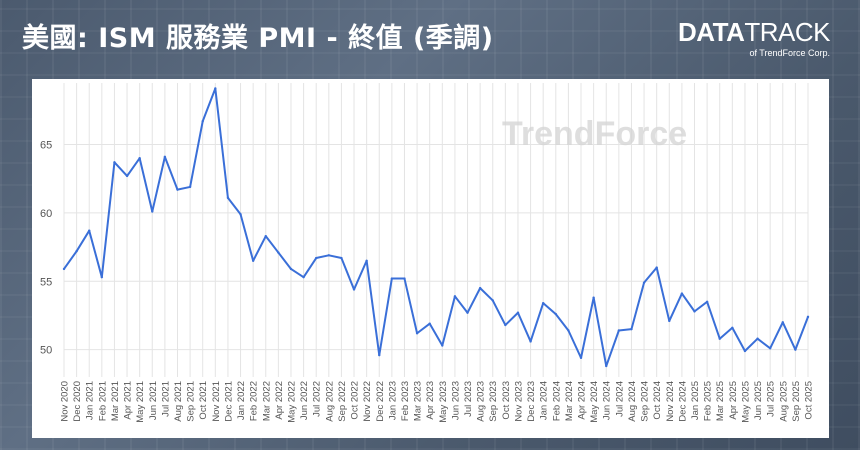 The width and height of the screenshot is (860, 450). Describe the element at coordinates (771, 399) in the screenshot. I see `x-tick-label: Jul 2025` at that location.